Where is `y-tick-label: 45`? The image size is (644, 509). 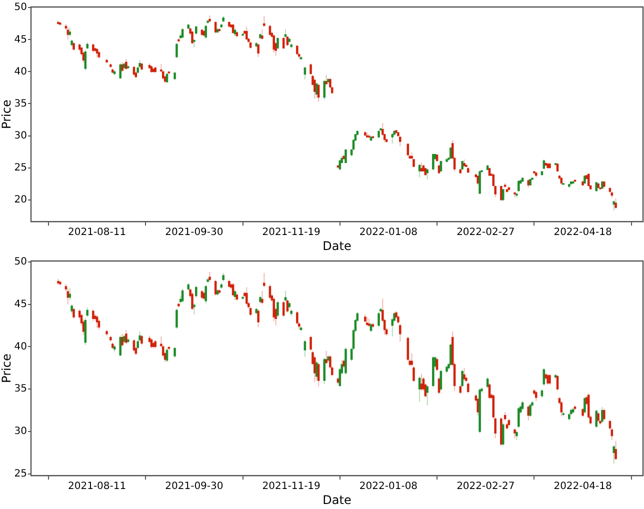 y-tick-label: 45 is located at coordinates (20, 40).